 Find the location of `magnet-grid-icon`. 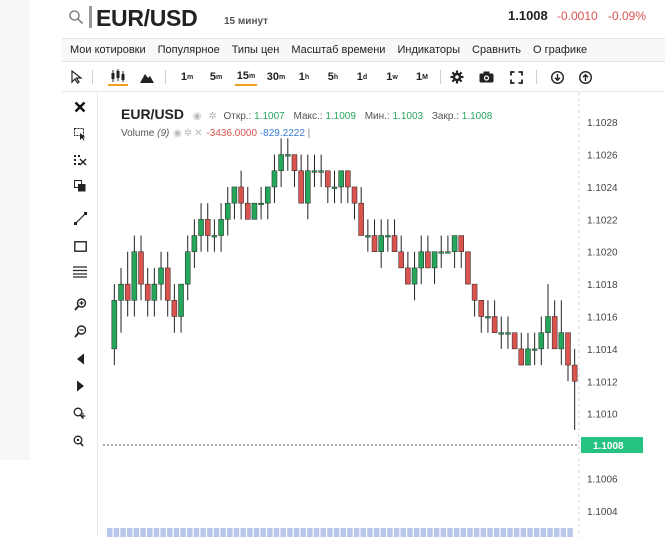

magnet-grid-icon is located at coordinates (79, 159).